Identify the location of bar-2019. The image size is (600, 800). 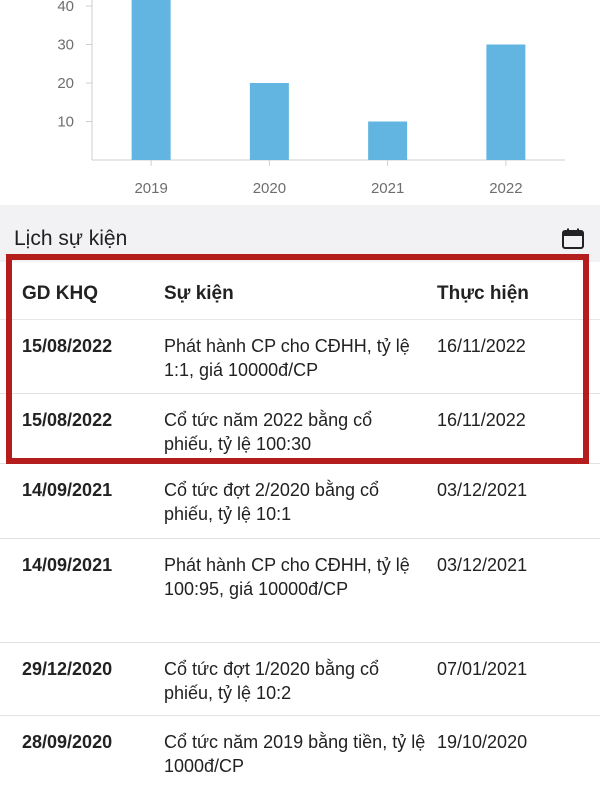
(151, 80).